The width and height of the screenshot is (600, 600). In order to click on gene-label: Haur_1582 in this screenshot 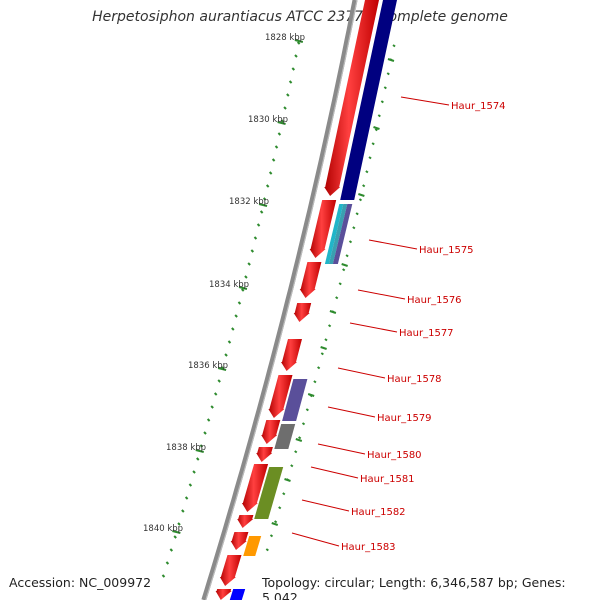, I will do `click(378, 512)`.